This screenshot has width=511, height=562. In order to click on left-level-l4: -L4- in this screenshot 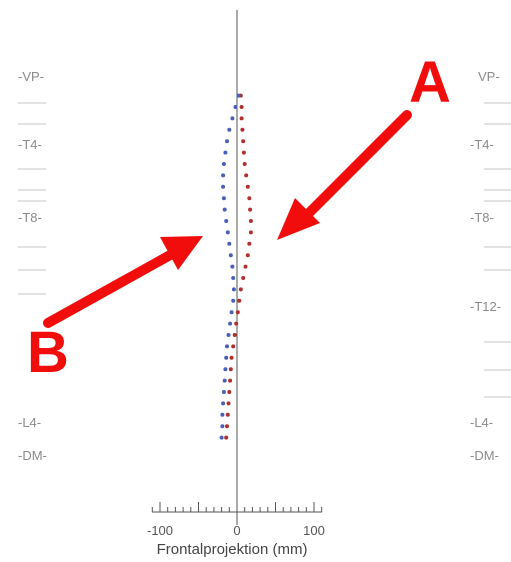, I will do `click(29, 422)`.